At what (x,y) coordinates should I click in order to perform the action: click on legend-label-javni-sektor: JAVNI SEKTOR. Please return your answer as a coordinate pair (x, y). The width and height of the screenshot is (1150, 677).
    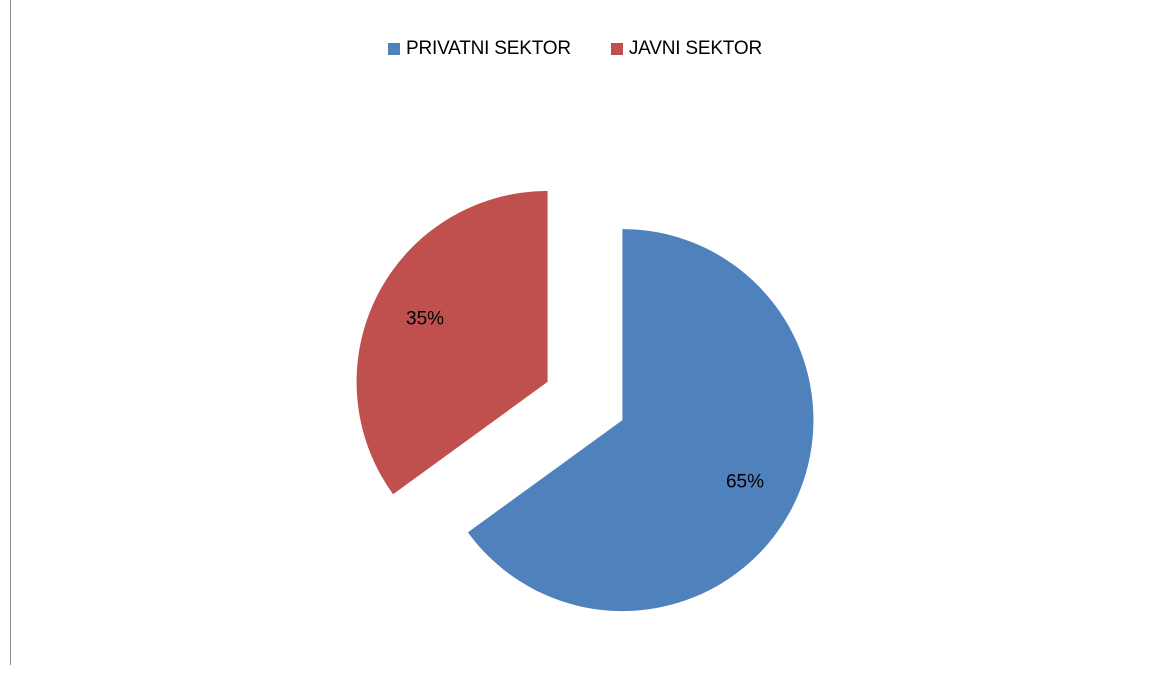
    Looking at the image, I should click on (695, 48).